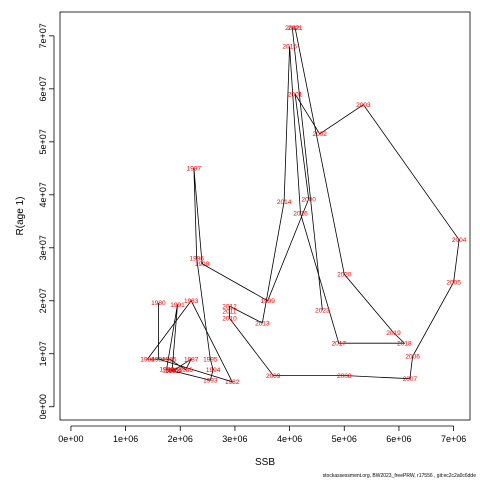 This screenshot has width=480, height=480. What do you see at coordinates (273, 376) in the screenshot?
I see `year-label-2009: 2009` at bounding box center [273, 376].